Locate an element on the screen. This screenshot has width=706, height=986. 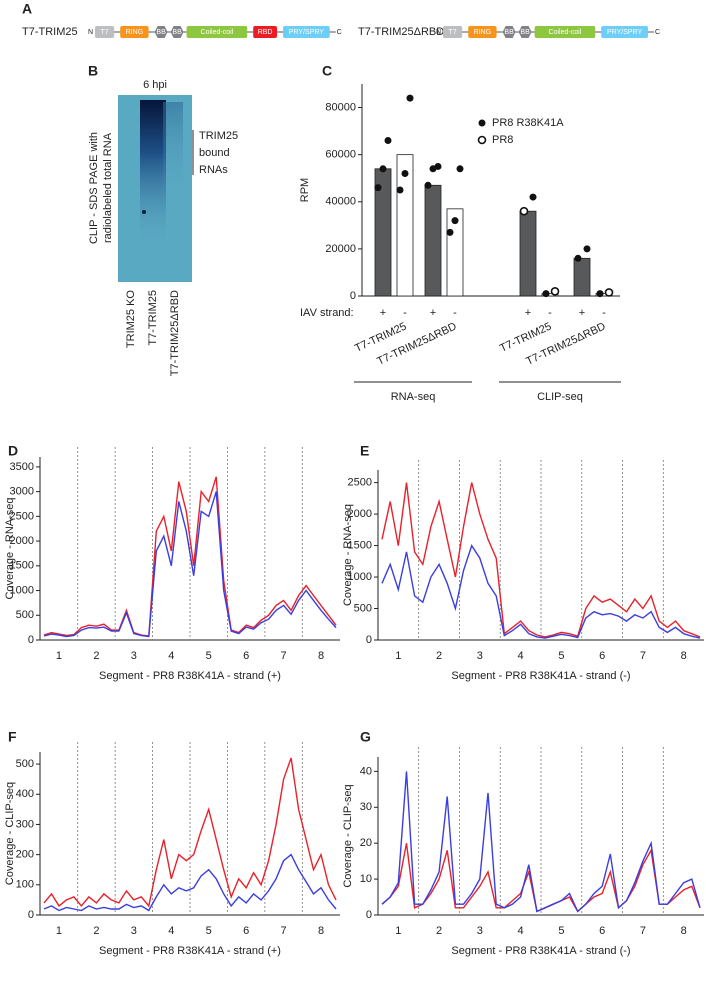
group-label: CLIP-seq is located at coordinates (560, 397).